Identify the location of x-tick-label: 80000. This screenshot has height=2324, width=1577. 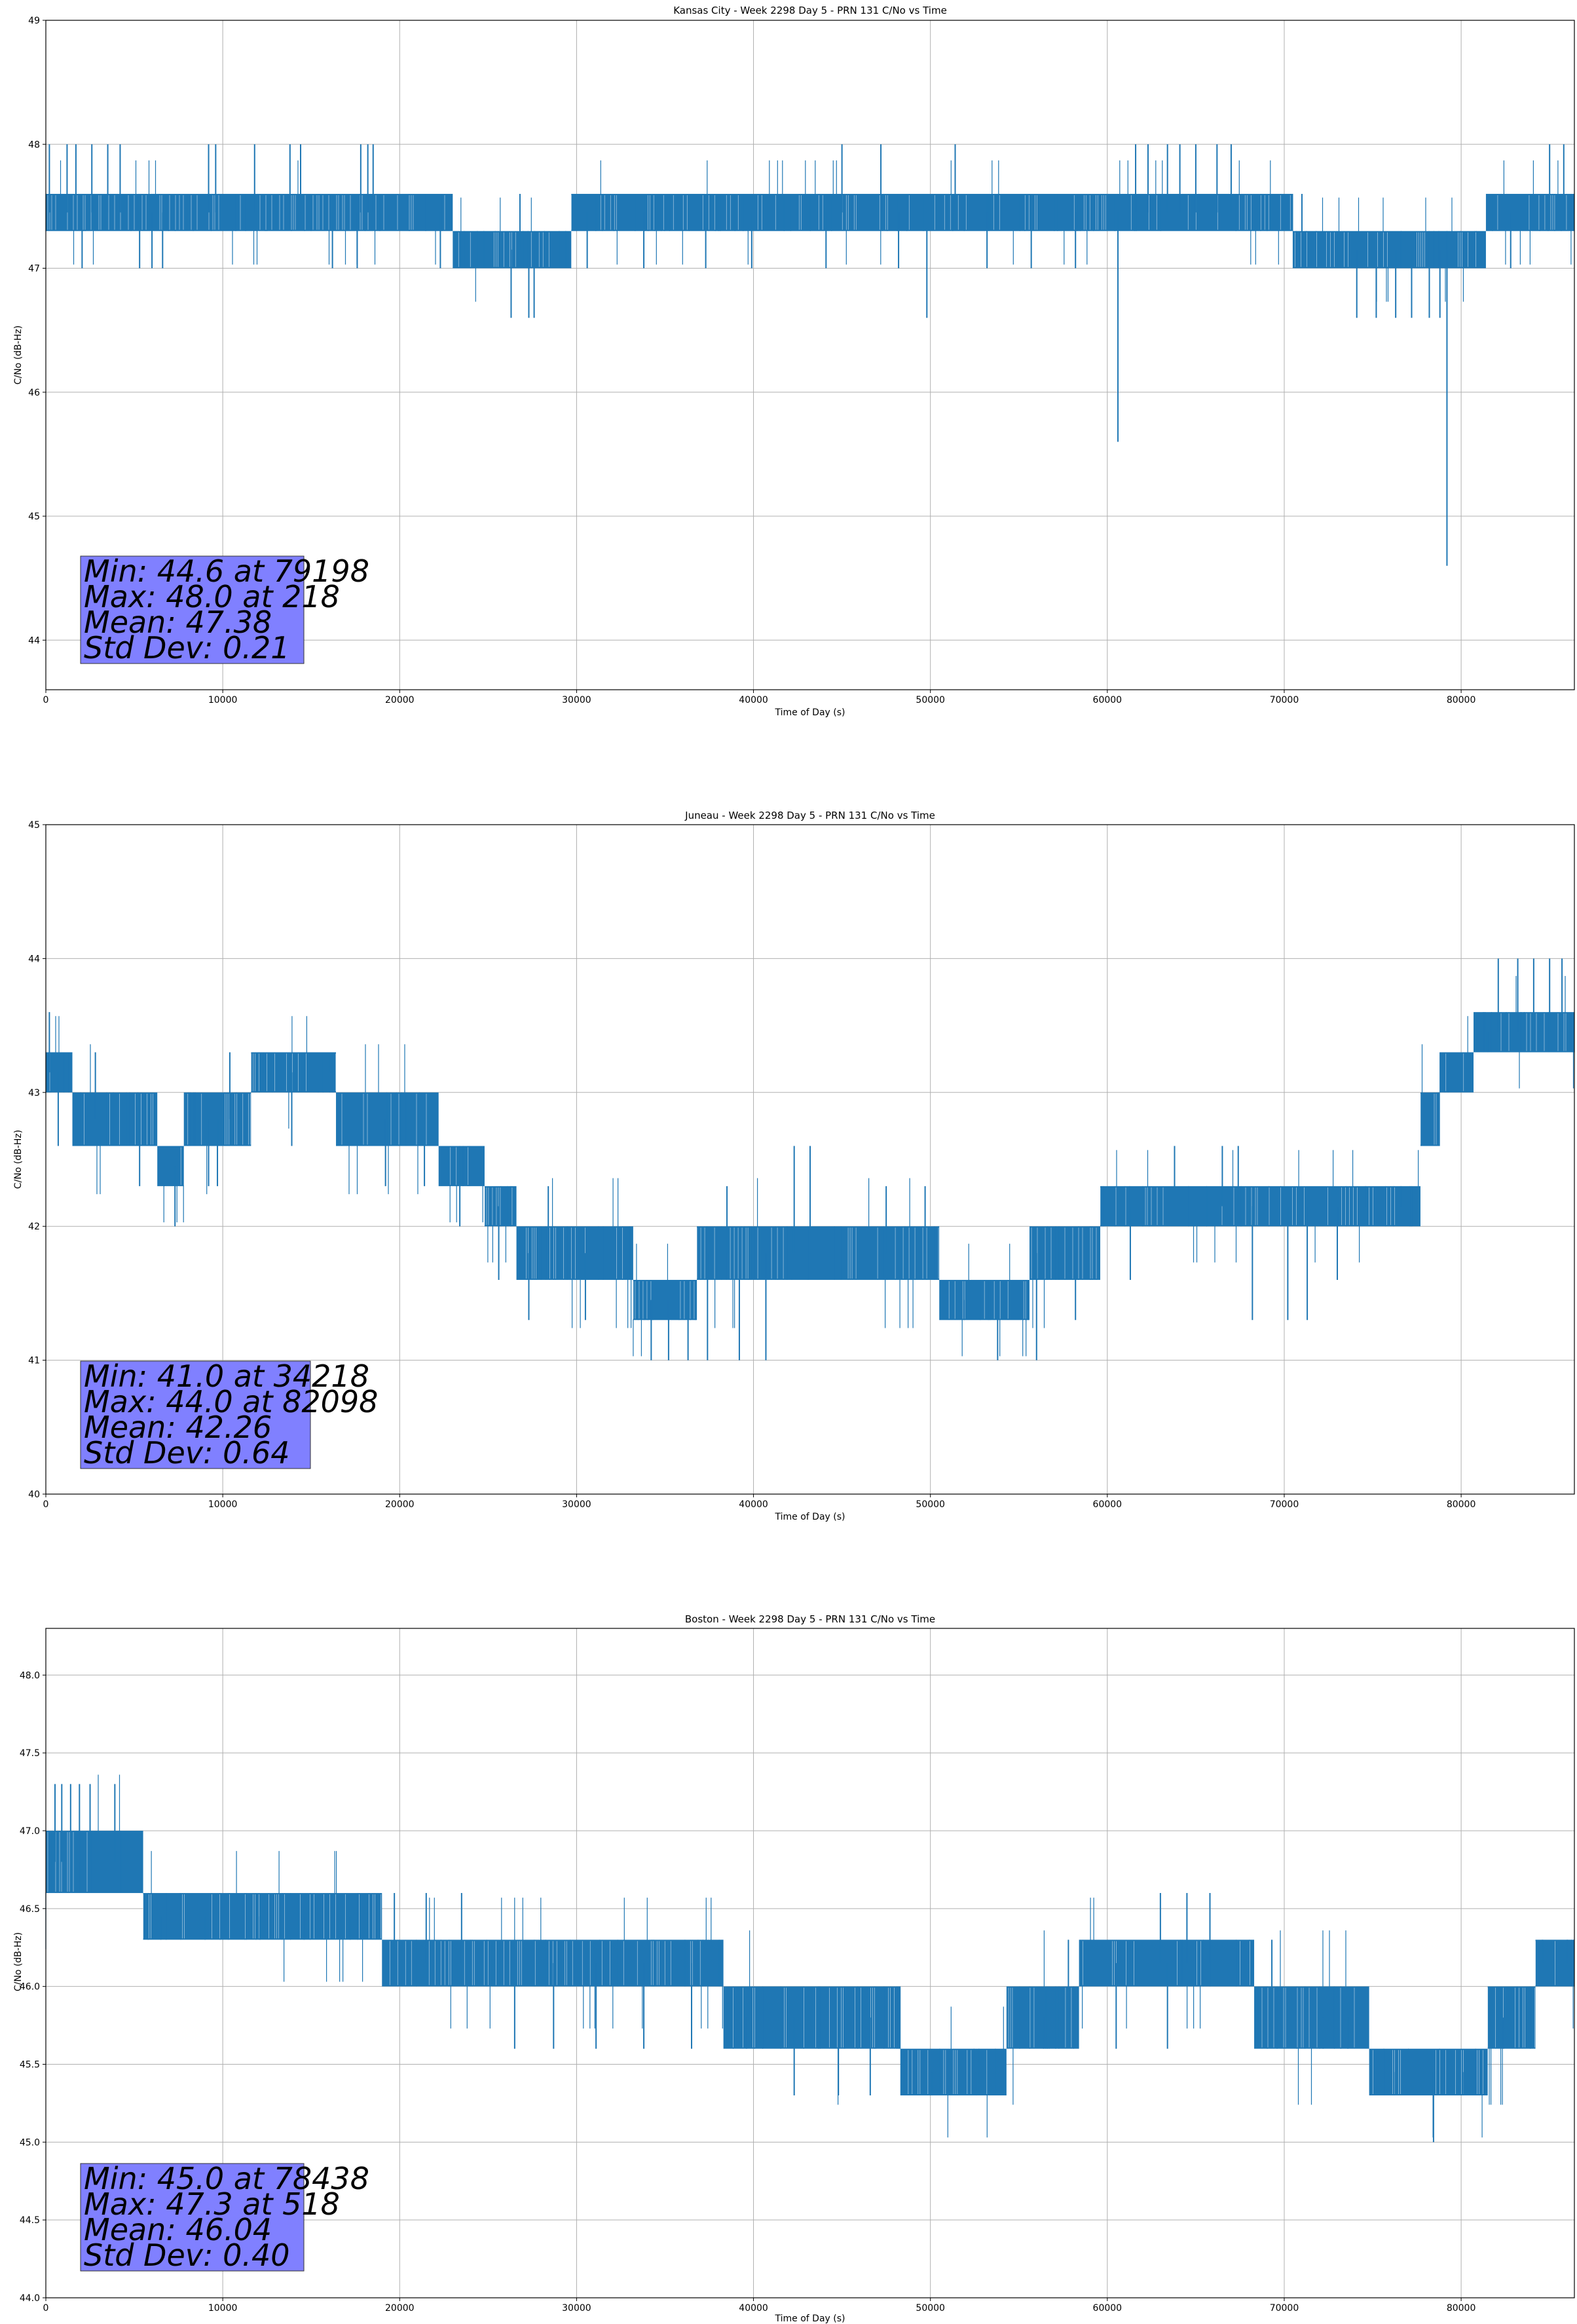
(1461, 2308).